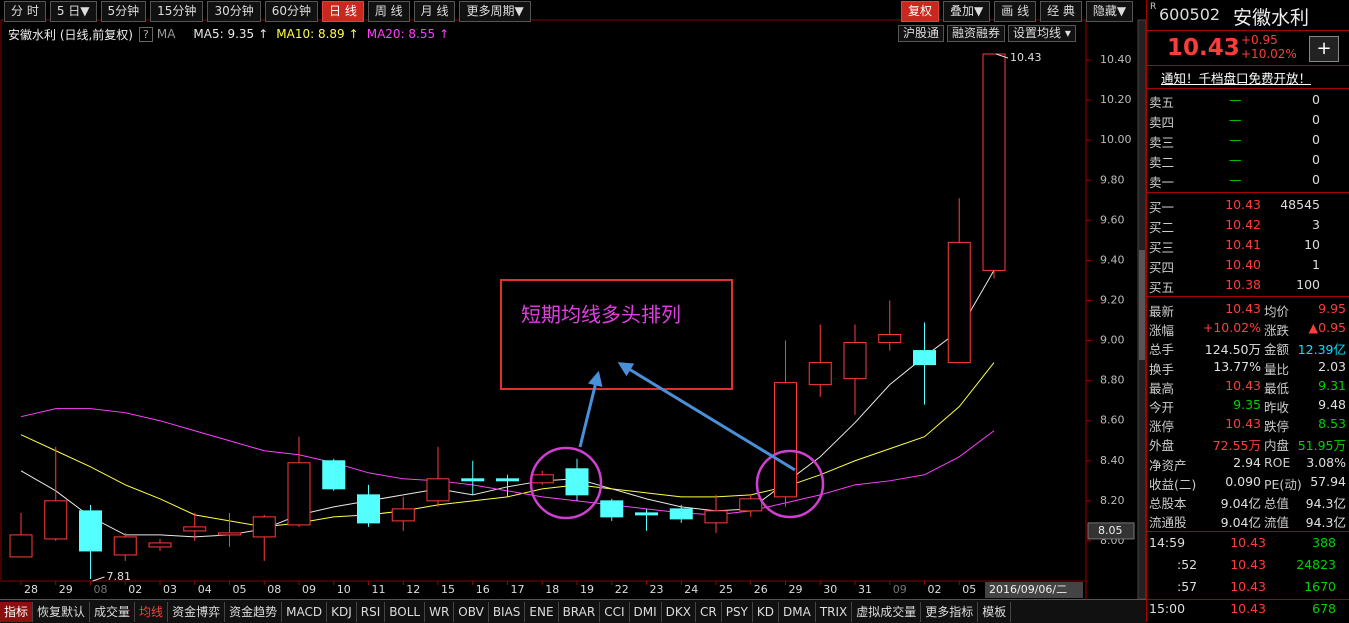 The width and height of the screenshot is (1349, 623). Describe the element at coordinates (587, 589) in the screenshot. I see `x-tick-label: 19` at that location.